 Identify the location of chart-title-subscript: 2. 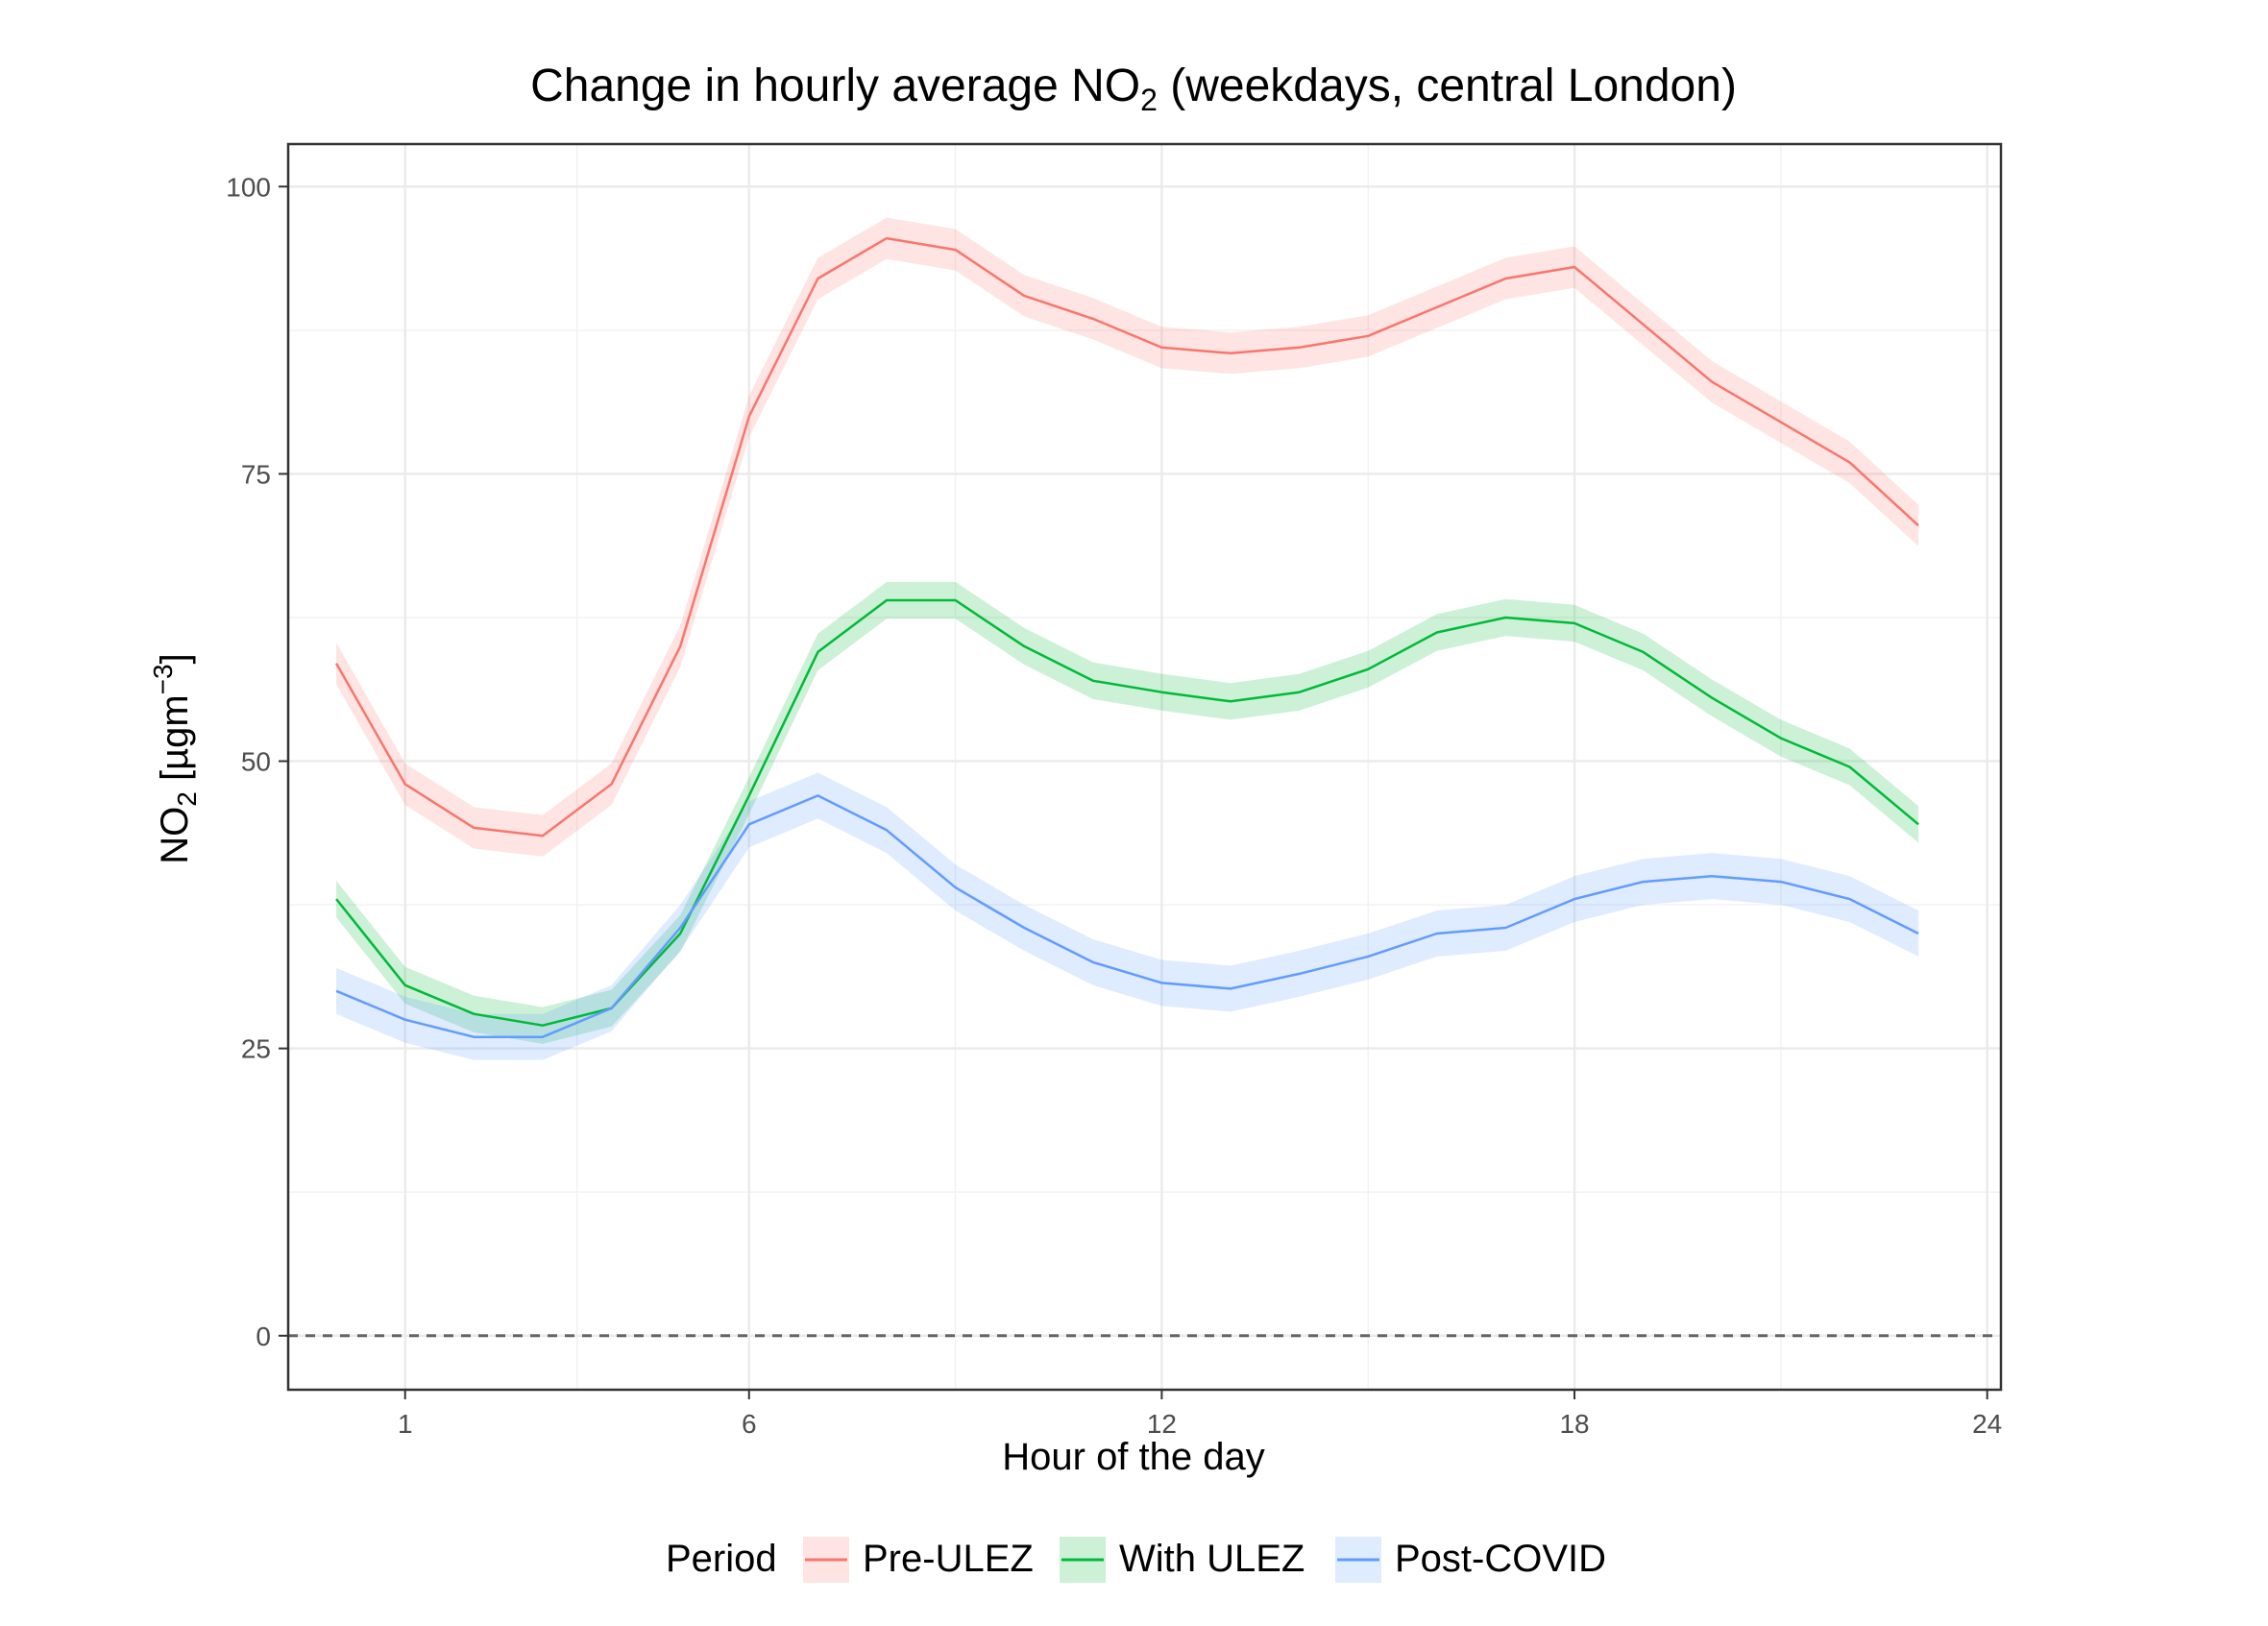
(1149, 100).